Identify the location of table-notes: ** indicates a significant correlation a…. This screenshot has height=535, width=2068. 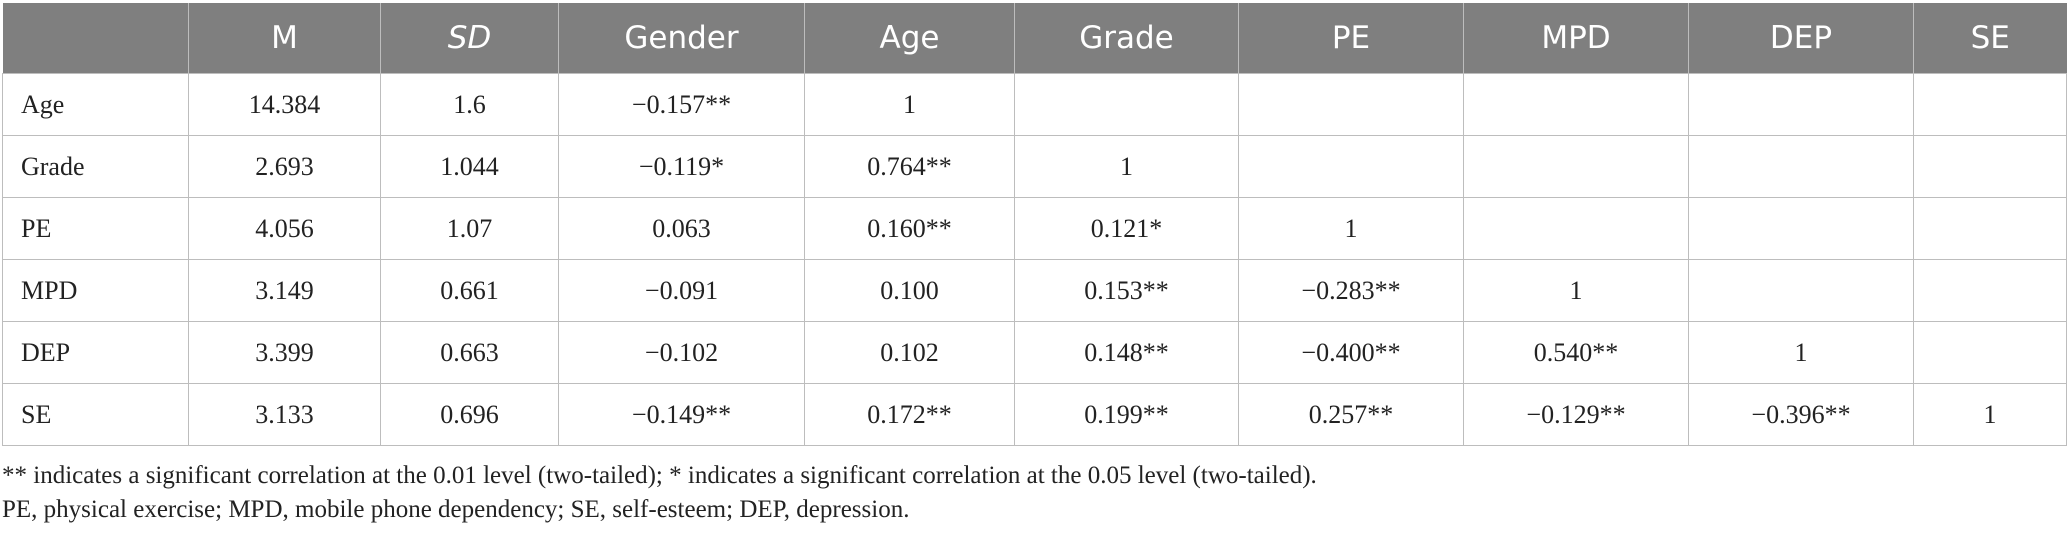
(659, 493).